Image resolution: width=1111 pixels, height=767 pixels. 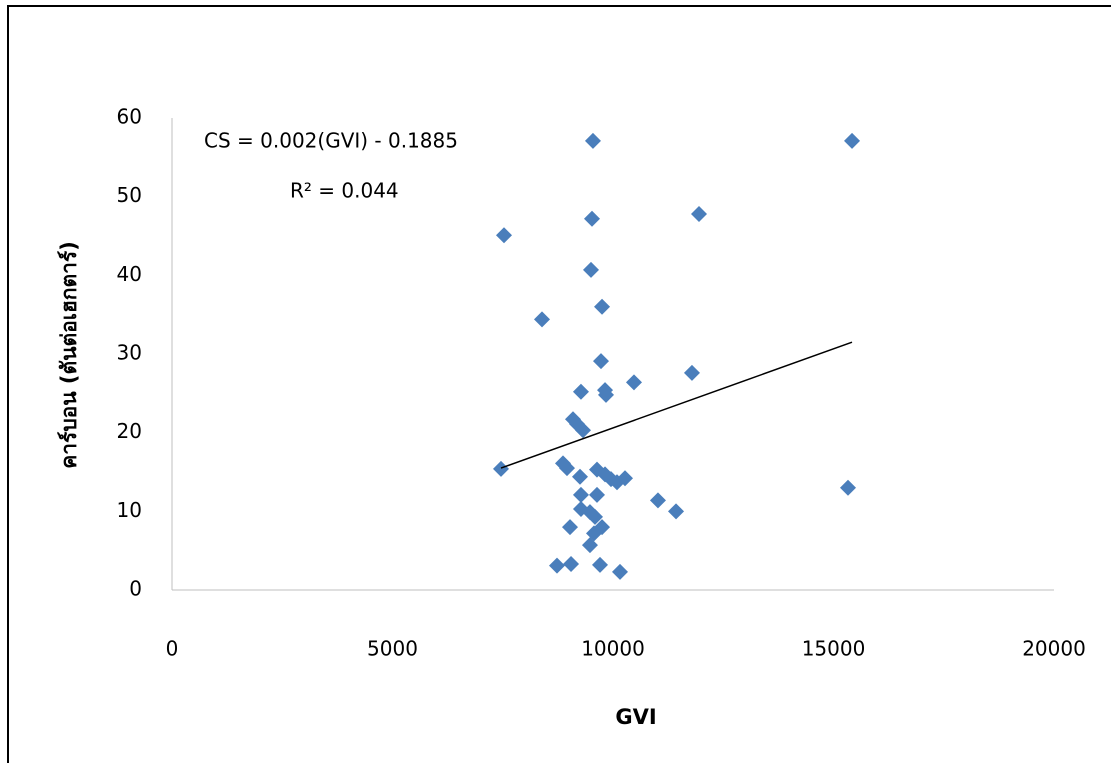 I want to click on y-tick-label: 40, so click(x=129, y=274).